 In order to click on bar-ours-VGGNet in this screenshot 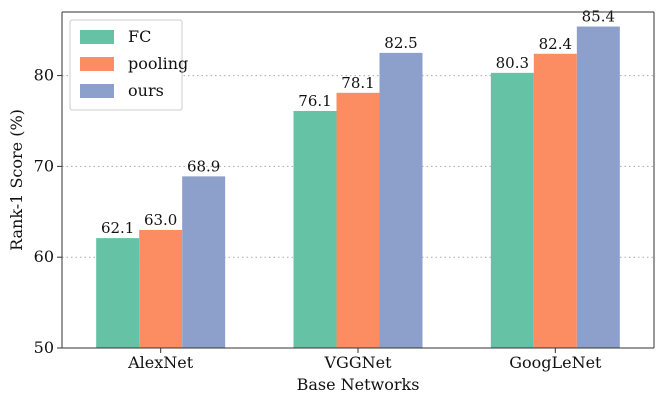, I will do `click(401, 200)`.